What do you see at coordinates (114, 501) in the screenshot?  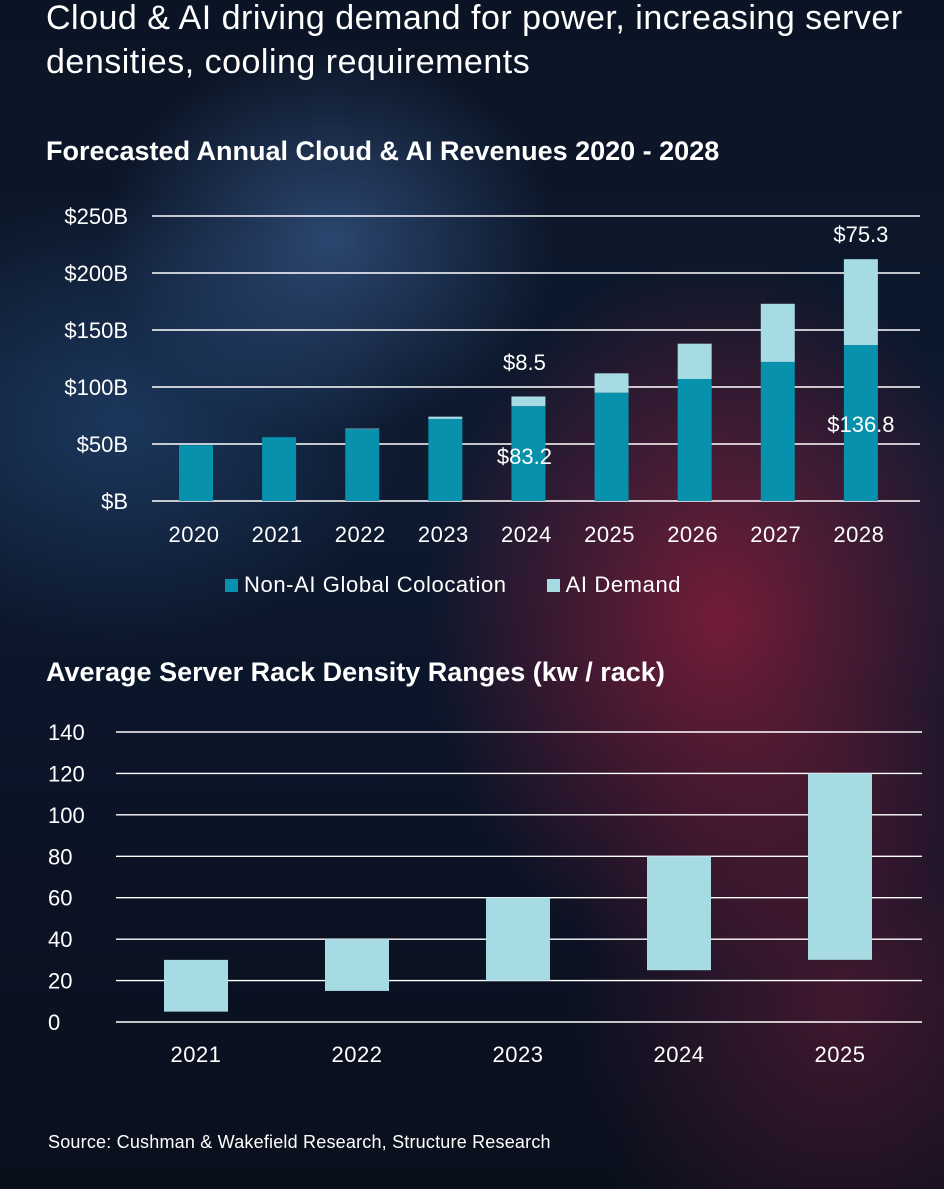 I see `revenue-y-tick: $B` at bounding box center [114, 501].